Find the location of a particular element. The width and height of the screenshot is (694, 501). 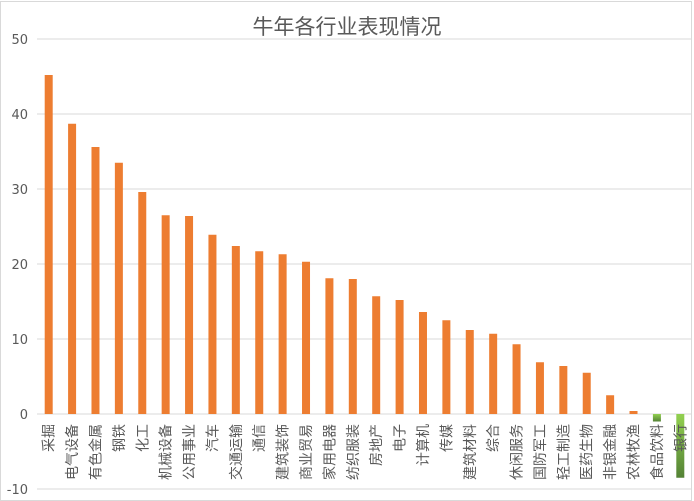

bar-国防军工 is located at coordinates (539, 388).